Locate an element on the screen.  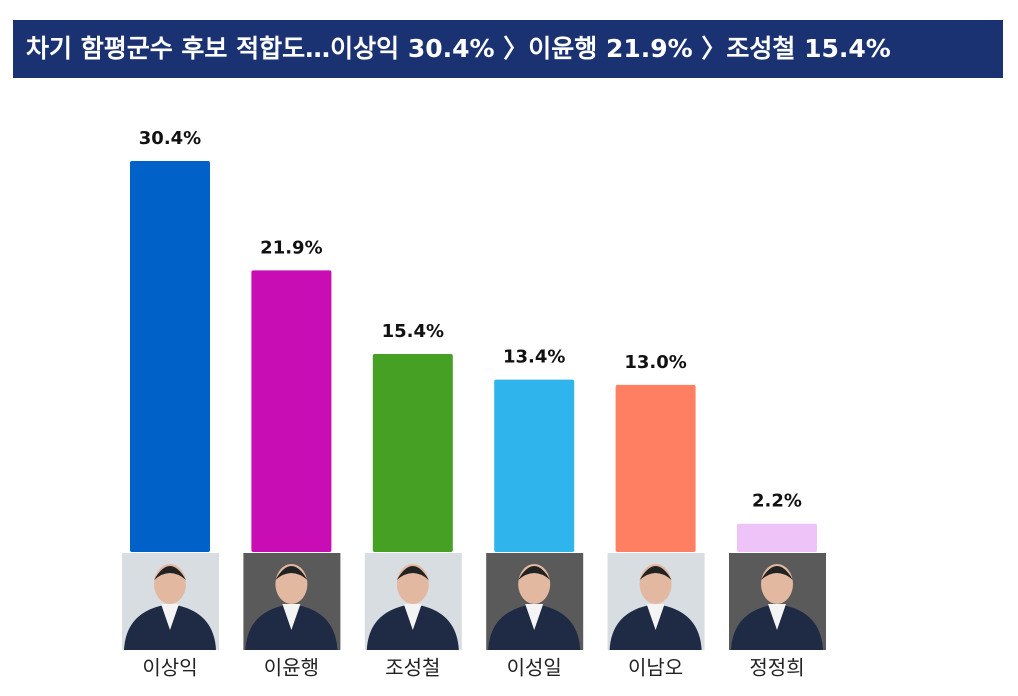
value-label: 13.4% is located at coordinates (534, 357).